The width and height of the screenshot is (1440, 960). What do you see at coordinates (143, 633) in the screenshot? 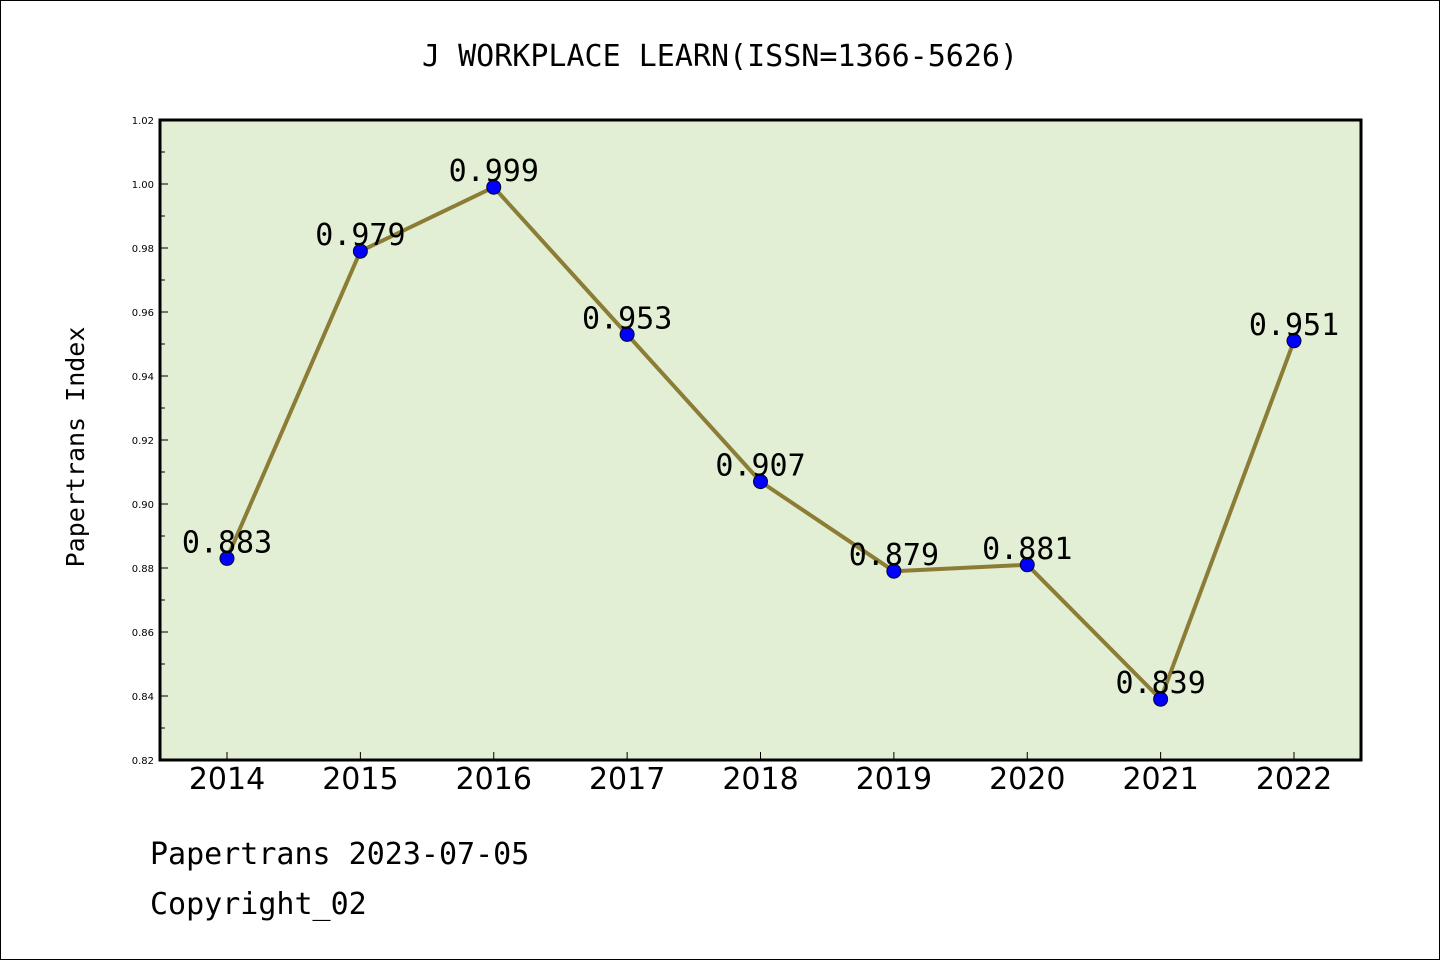
I see `y-tick-label: 0.86` at bounding box center [143, 633].